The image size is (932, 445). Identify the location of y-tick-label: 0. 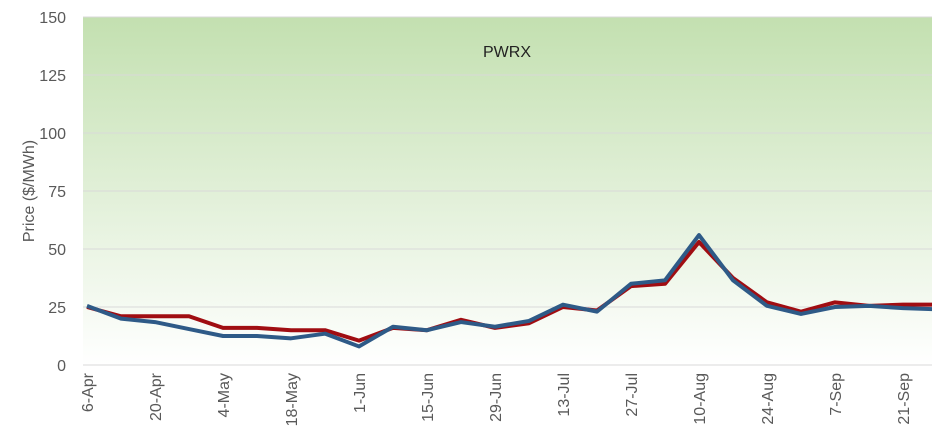
(61, 366).